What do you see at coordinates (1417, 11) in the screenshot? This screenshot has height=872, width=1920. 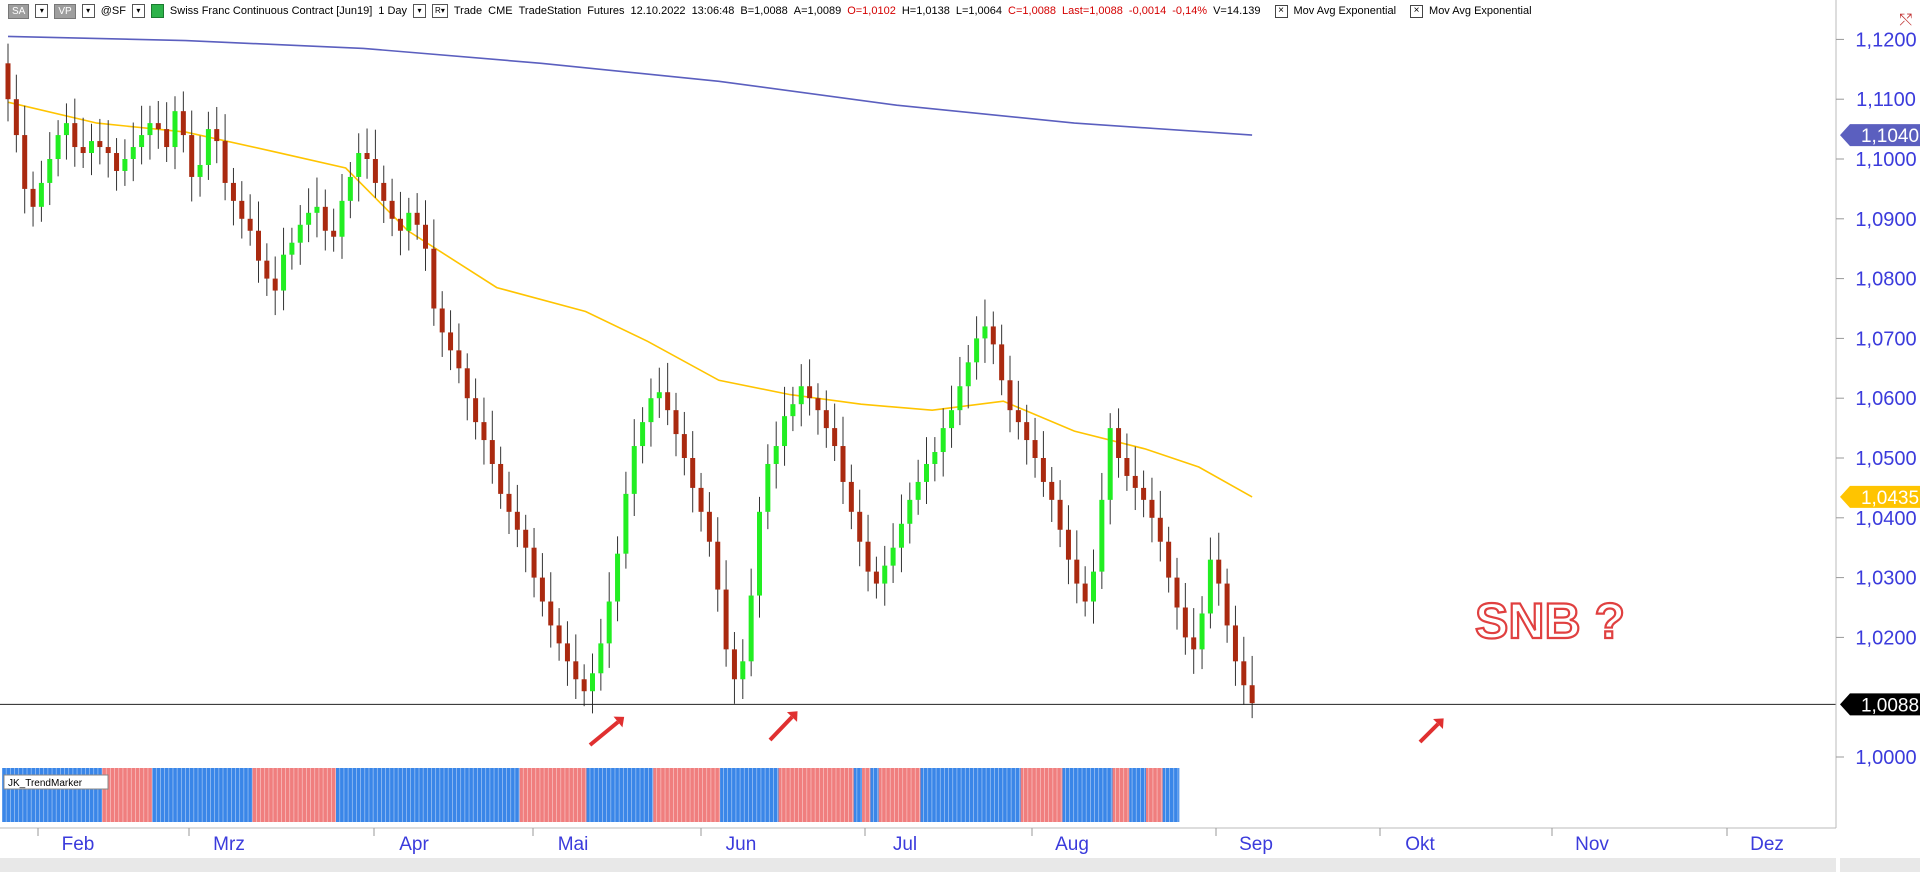 I see `study2-close-icon: ×` at bounding box center [1417, 11].